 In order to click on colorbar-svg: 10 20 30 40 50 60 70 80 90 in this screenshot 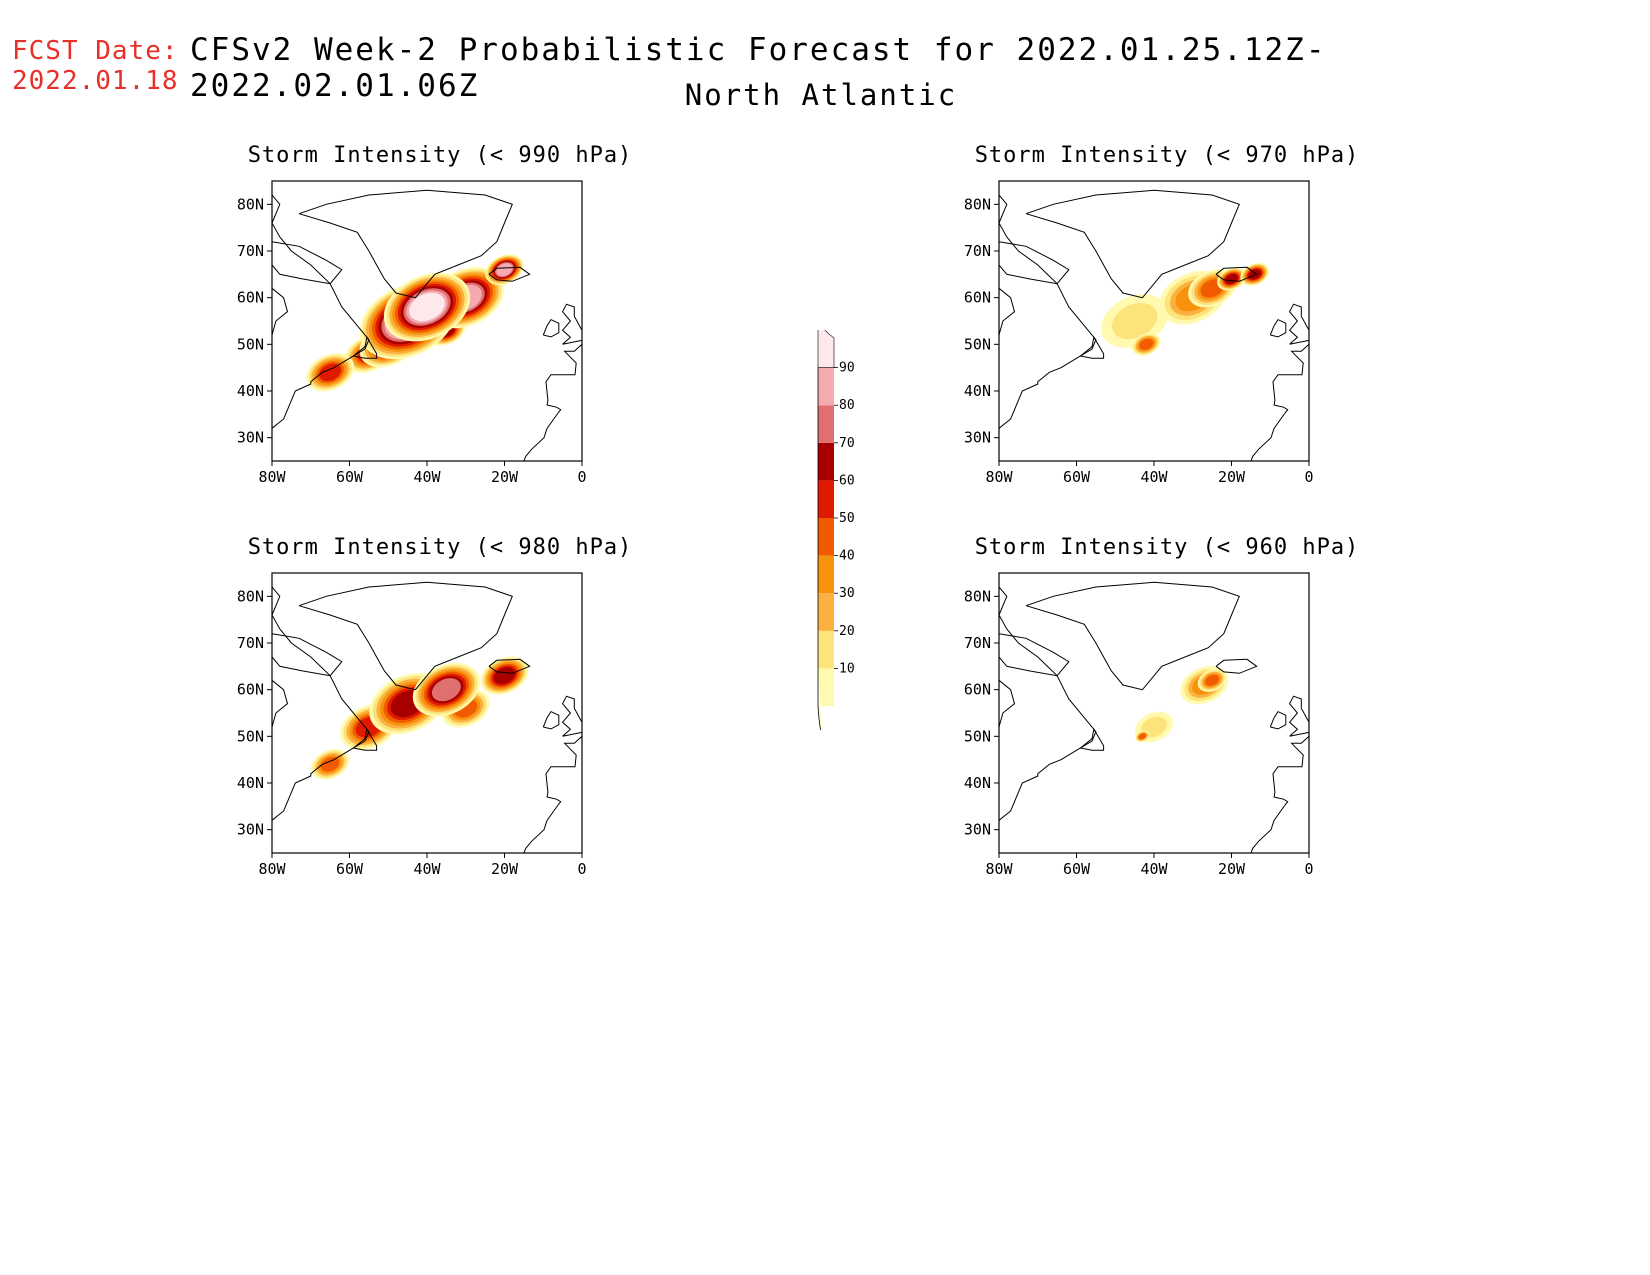, I will do `click(836, 530)`.